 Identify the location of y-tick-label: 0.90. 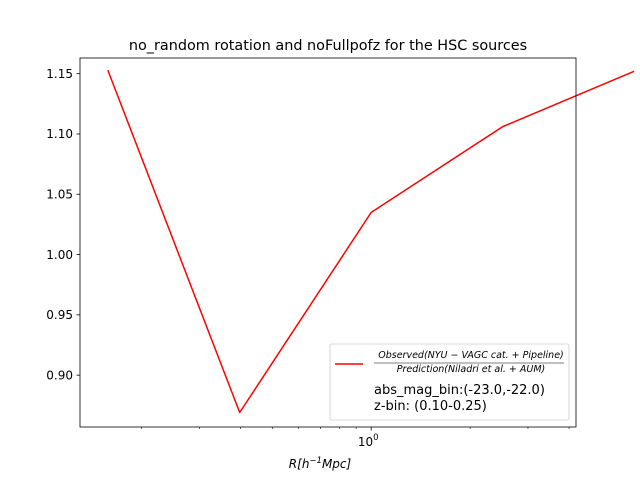
(59, 375).